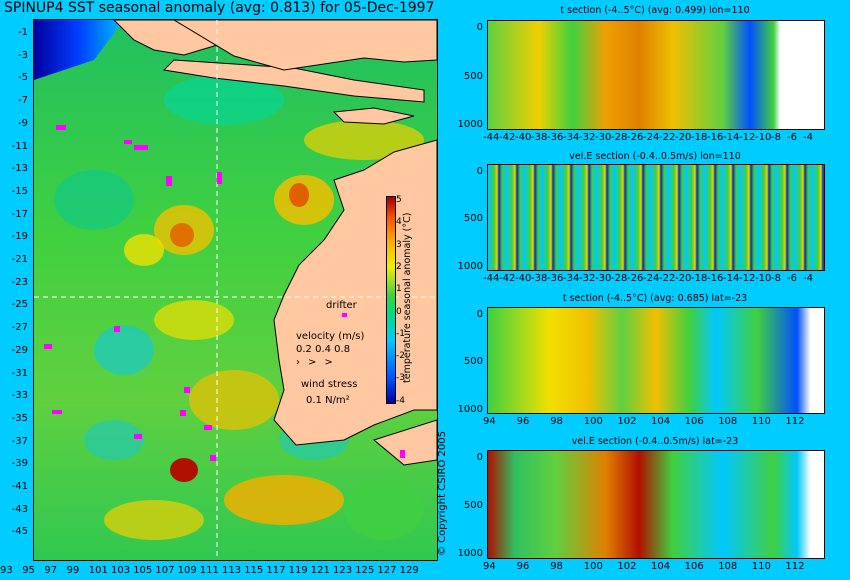 The height and width of the screenshot is (580, 850). What do you see at coordinates (19, 396) in the screenshot?
I see `latitude-tick-label: -33` at bounding box center [19, 396].